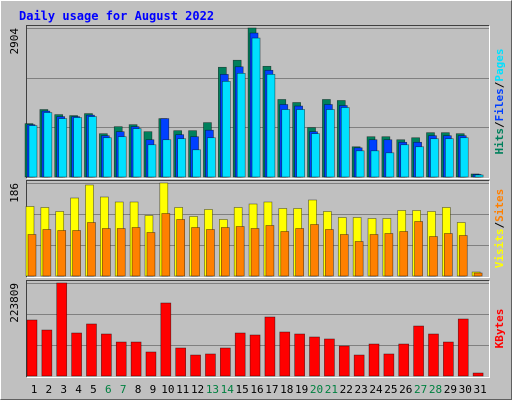 This screenshot has height=400, width=512. I want to click on x-tick-label: 8, so click(138, 389).